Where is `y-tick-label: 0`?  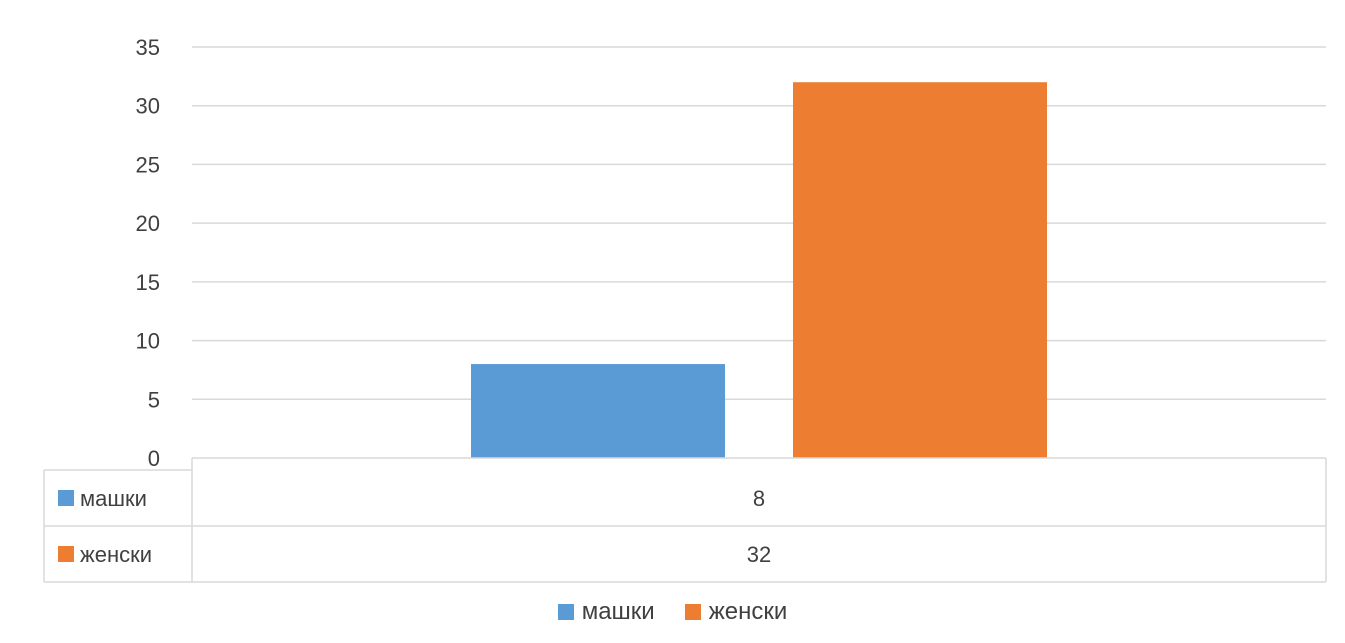 y-tick-label: 0 is located at coordinates (154, 458).